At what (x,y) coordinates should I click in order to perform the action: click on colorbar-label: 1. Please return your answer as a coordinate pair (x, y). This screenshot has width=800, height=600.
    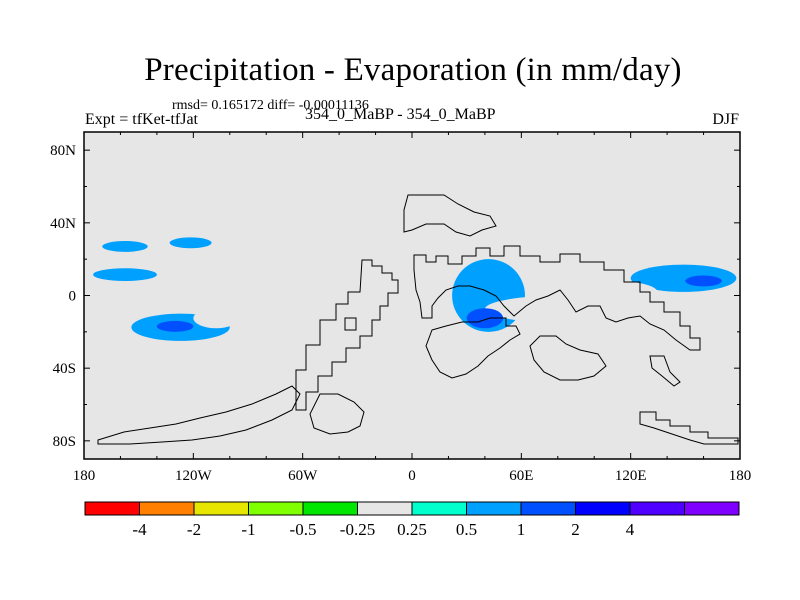
    Looking at the image, I should click on (521, 529).